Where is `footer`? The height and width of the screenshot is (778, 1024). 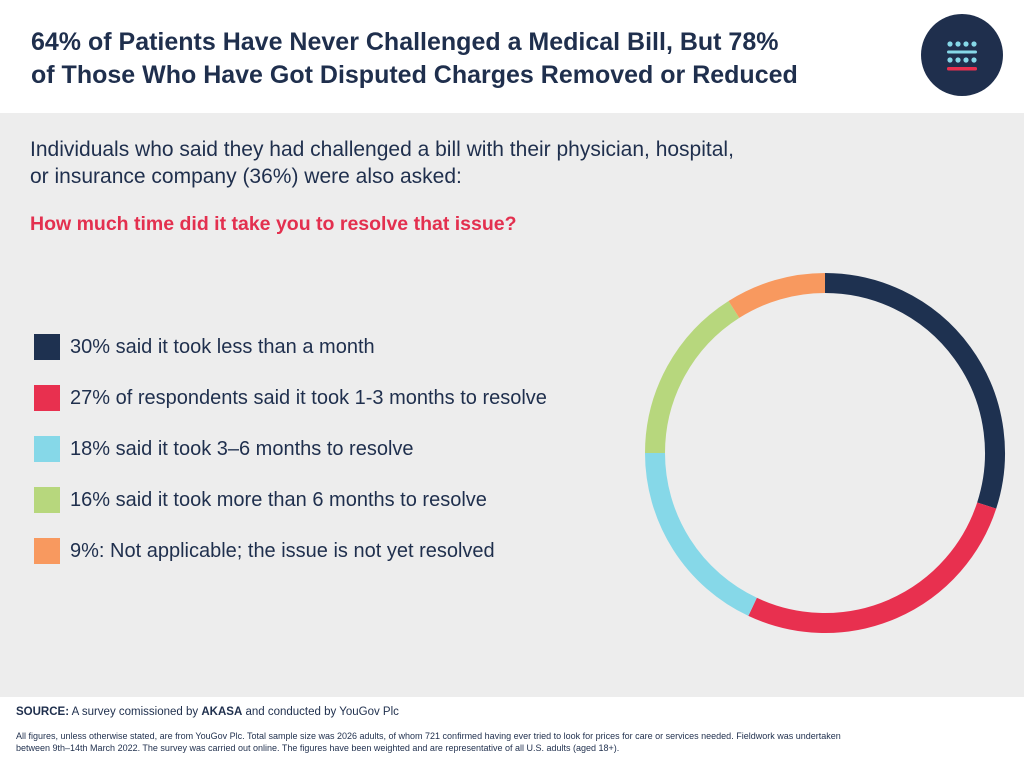
footer is located at coordinates (512, 737).